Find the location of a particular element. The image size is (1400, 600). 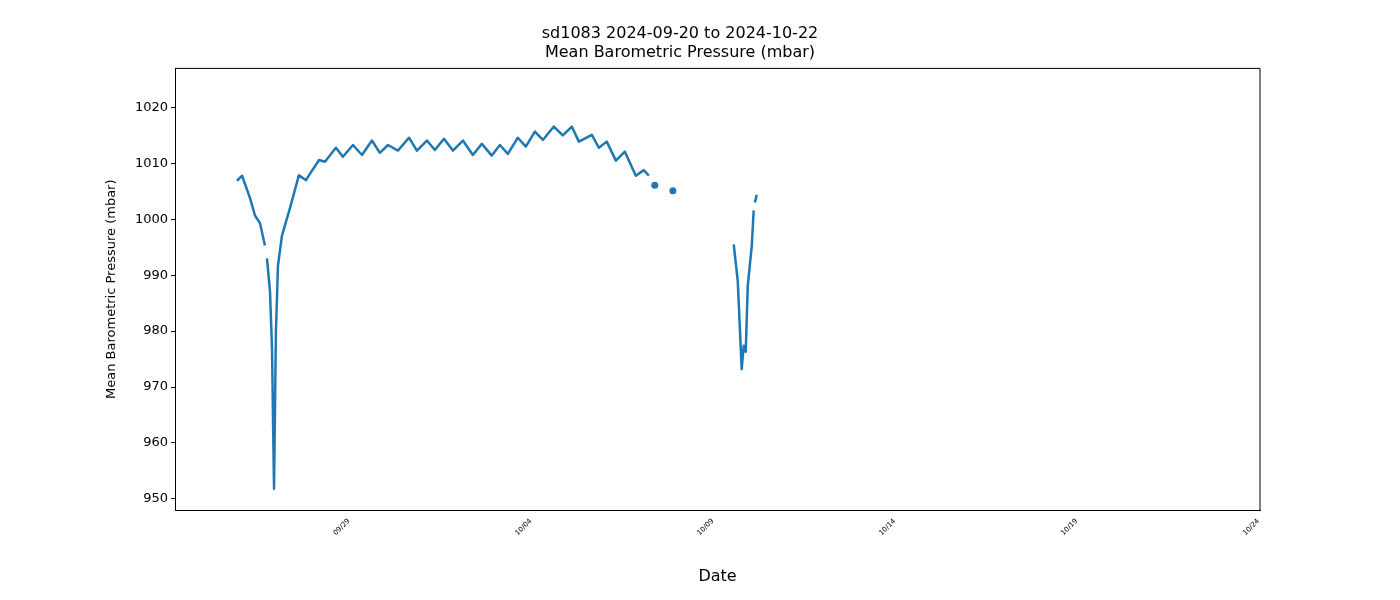

y-axis-title: Mean Barometric Pressure (mbar) is located at coordinates (111, 289).